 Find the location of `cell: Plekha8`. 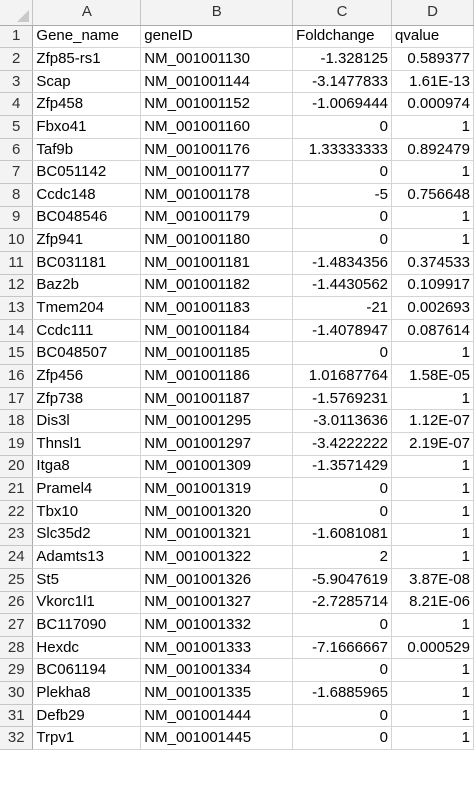

cell: Plekha8 is located at coordinates (87, 693).